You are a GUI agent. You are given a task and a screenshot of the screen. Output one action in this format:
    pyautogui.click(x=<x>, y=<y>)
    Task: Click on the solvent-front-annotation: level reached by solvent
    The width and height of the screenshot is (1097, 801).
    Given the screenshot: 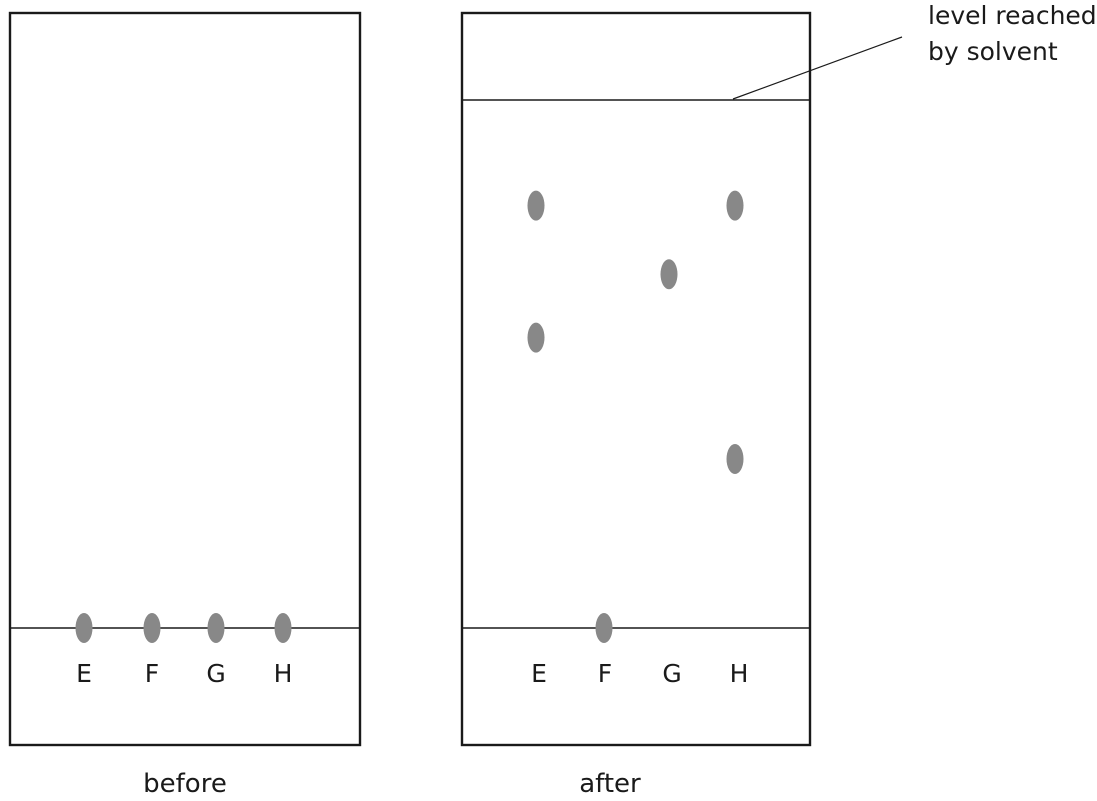 What is the action you would take?
    pyautogui.click(x=1012, y=33)
    